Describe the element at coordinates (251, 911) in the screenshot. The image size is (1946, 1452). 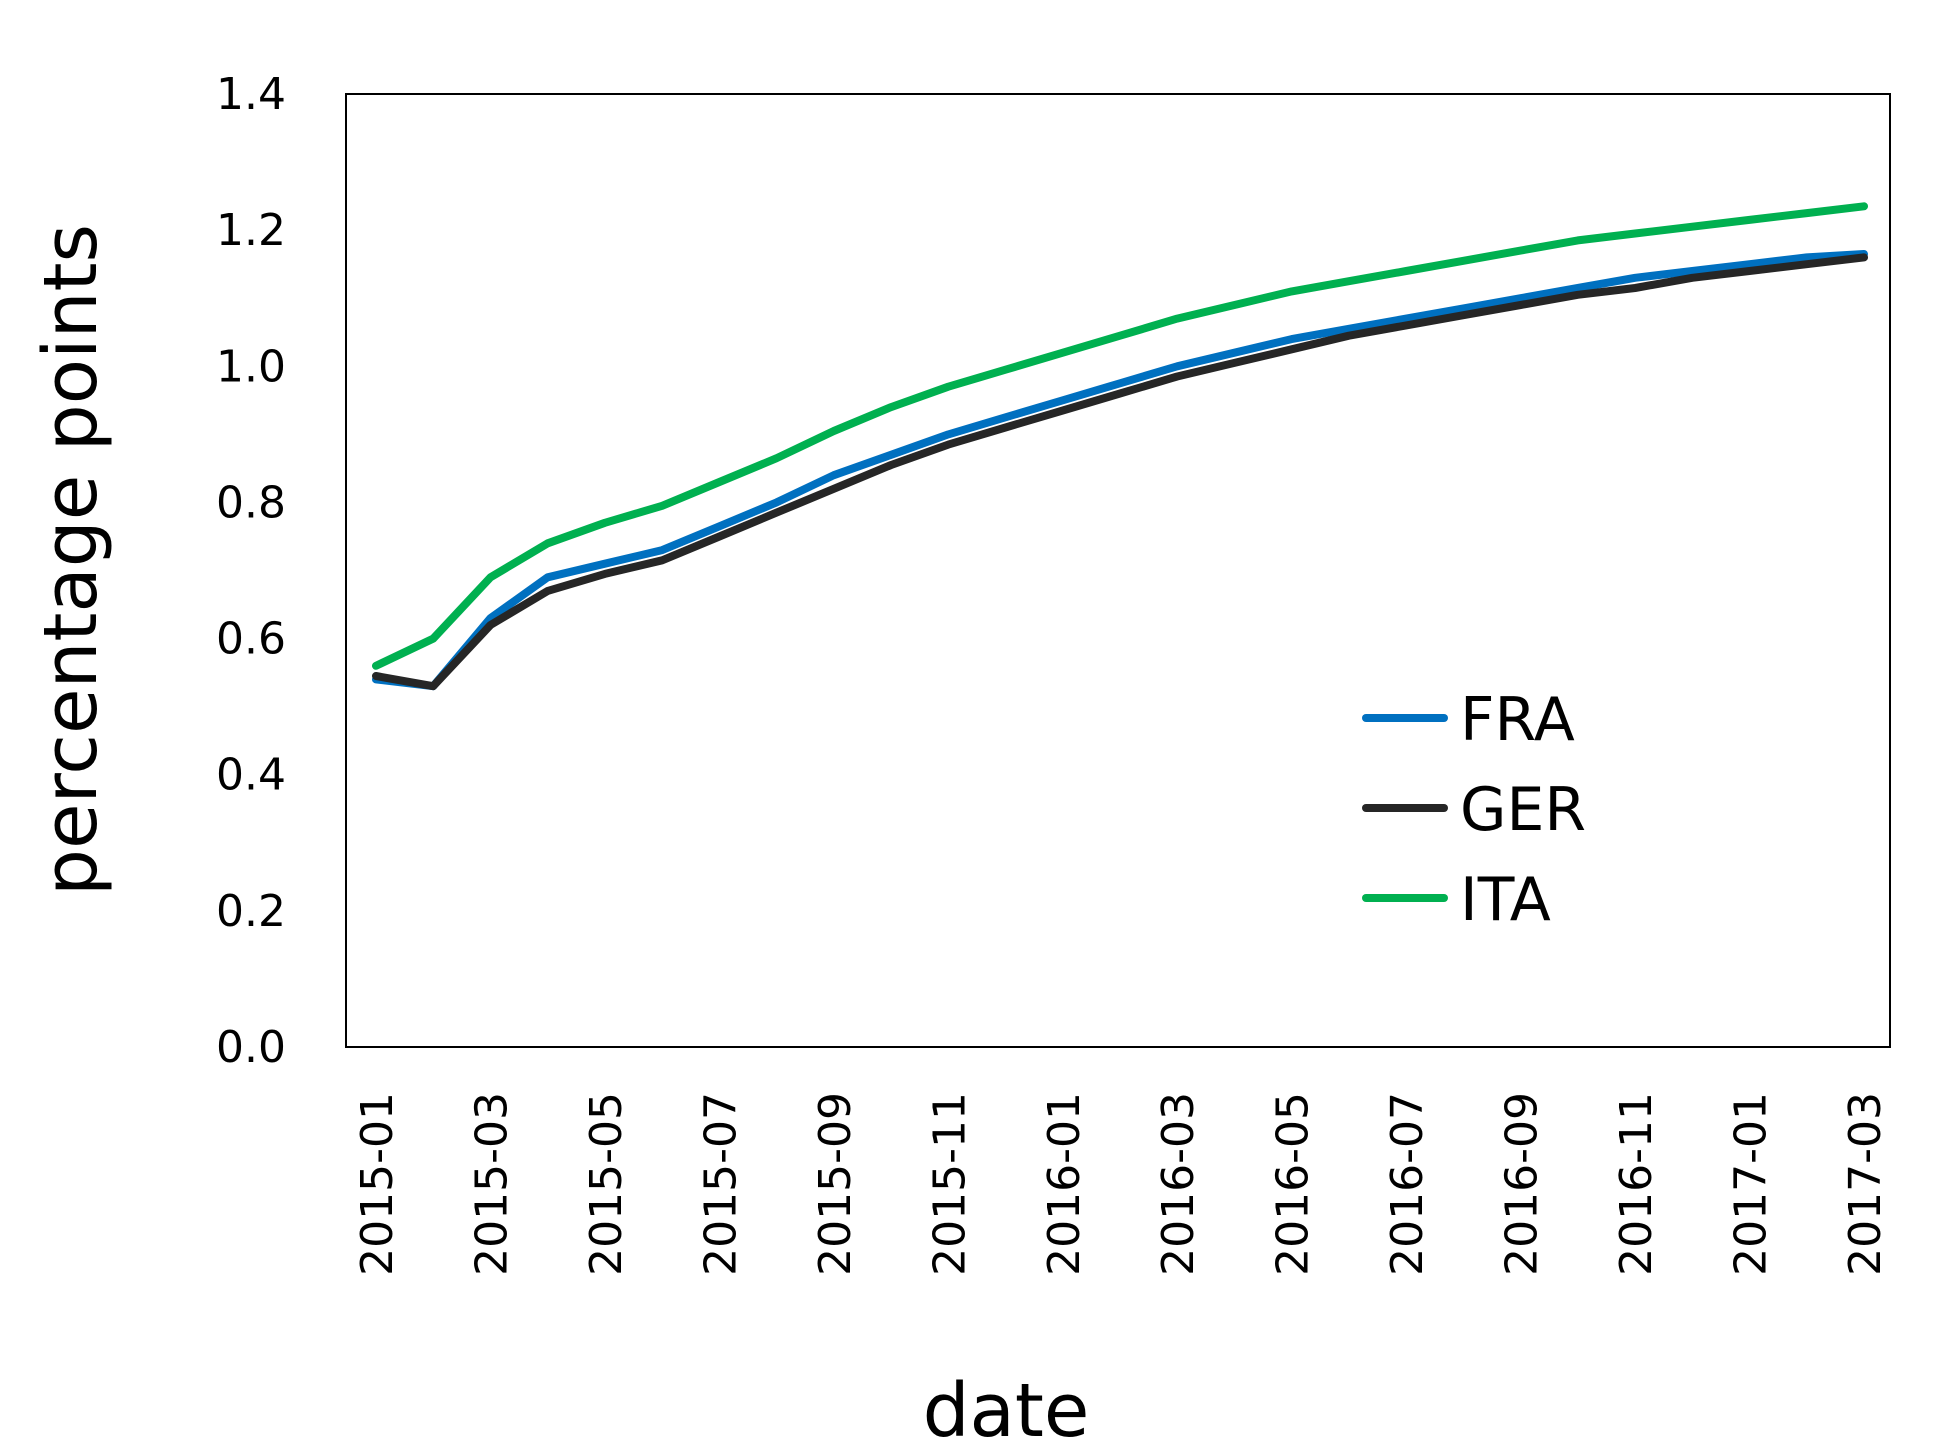
I see `y-tick-label: 0.2` at that location.